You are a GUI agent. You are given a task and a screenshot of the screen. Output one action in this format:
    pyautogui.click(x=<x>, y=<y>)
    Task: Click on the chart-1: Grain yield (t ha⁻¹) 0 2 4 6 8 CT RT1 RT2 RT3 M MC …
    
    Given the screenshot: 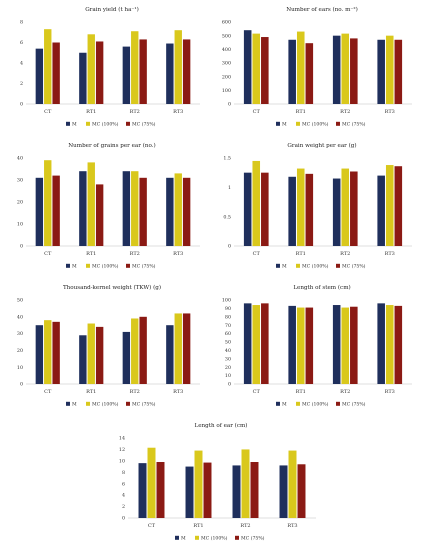 What is the action you would take?
    pyautogui.click(x=110, y=67)
    